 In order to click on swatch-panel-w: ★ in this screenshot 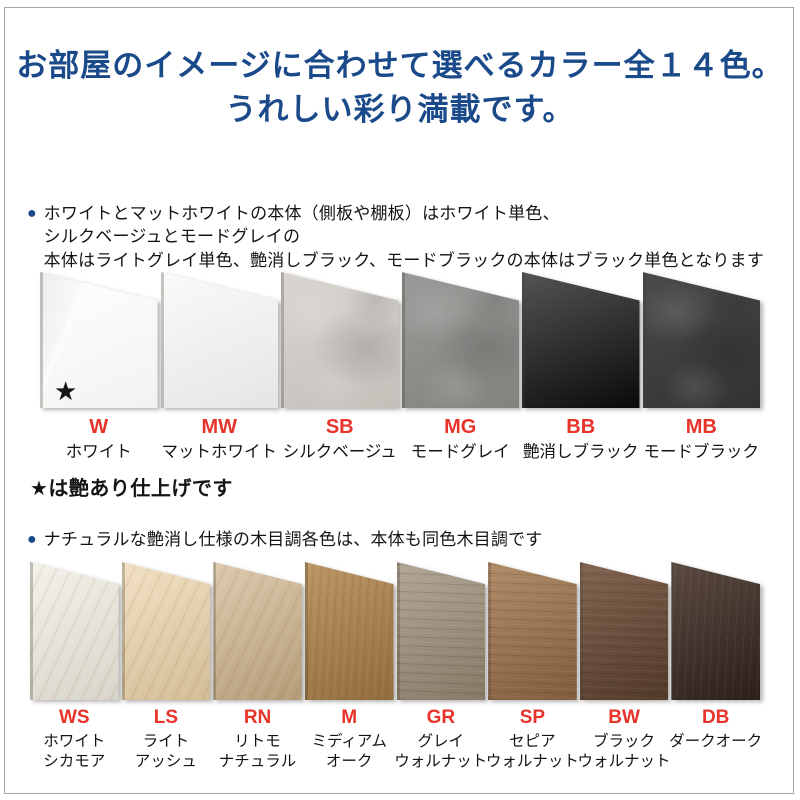, I will do `click(99, 340)`.